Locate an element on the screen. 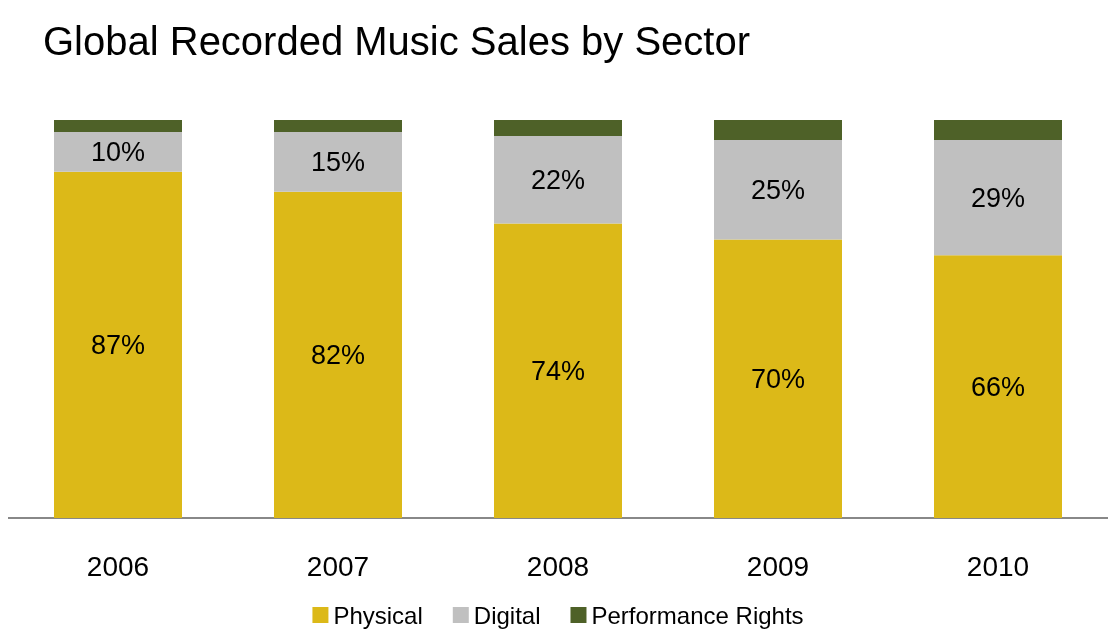 The height and width of the screenshot is (640, 1117). data-label: 22% is located at coordinates (558, 179).